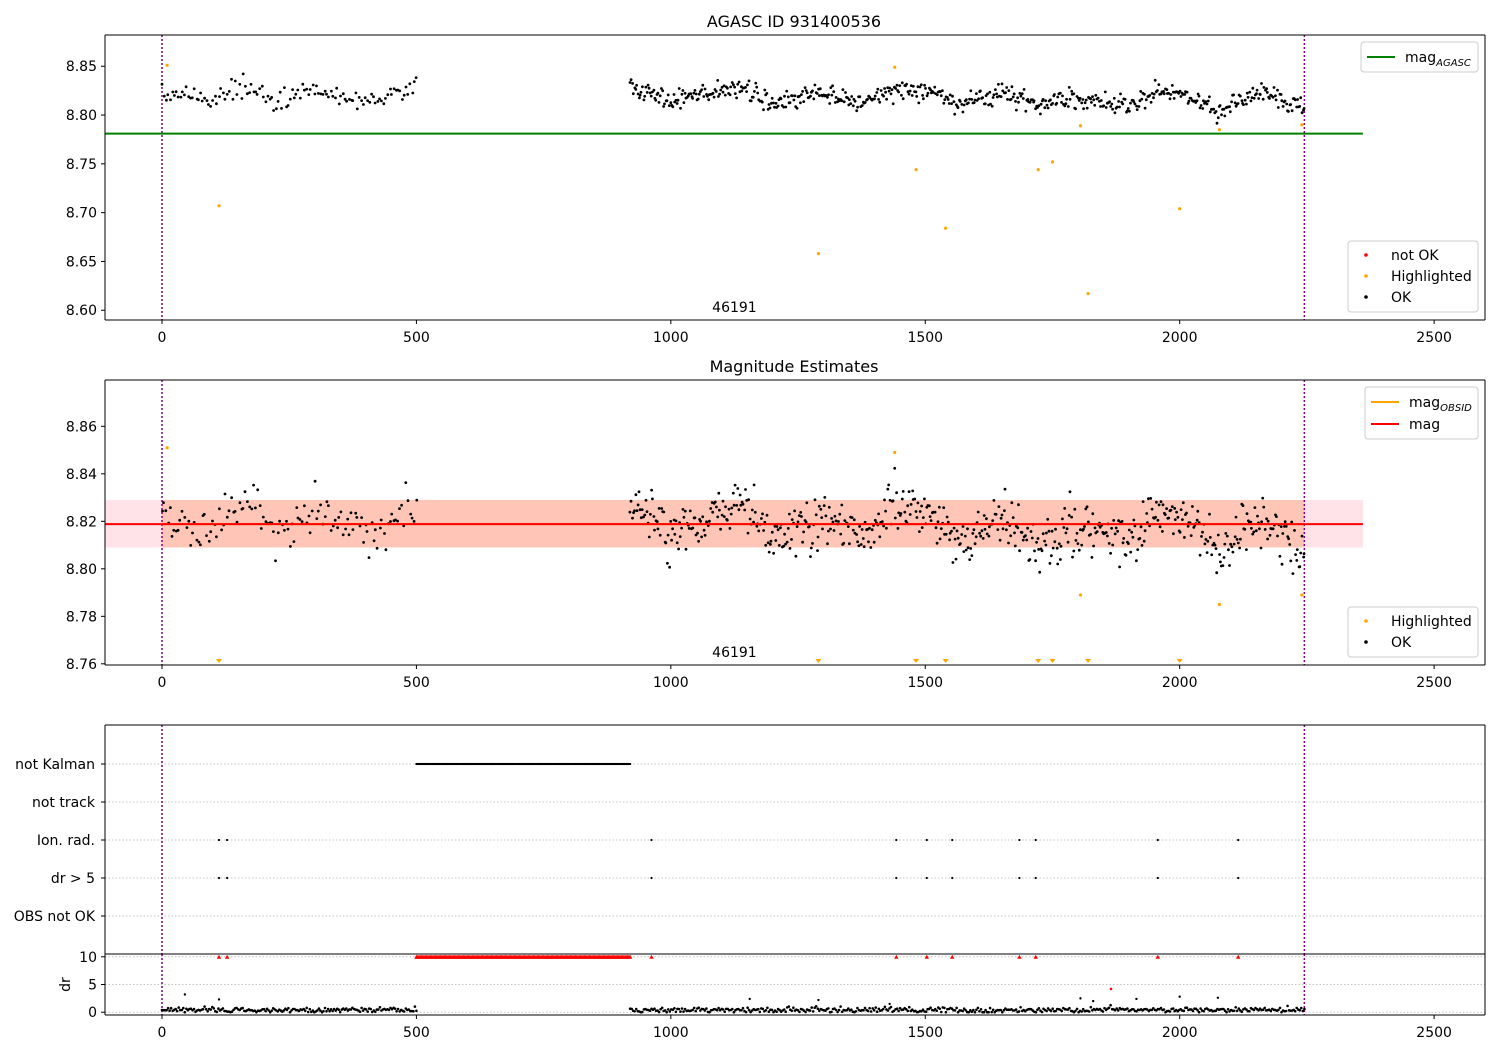 The width and height of the screenshot is (1500, 1050). I want to click on p4-ylabel: dr, so click(66, 984).